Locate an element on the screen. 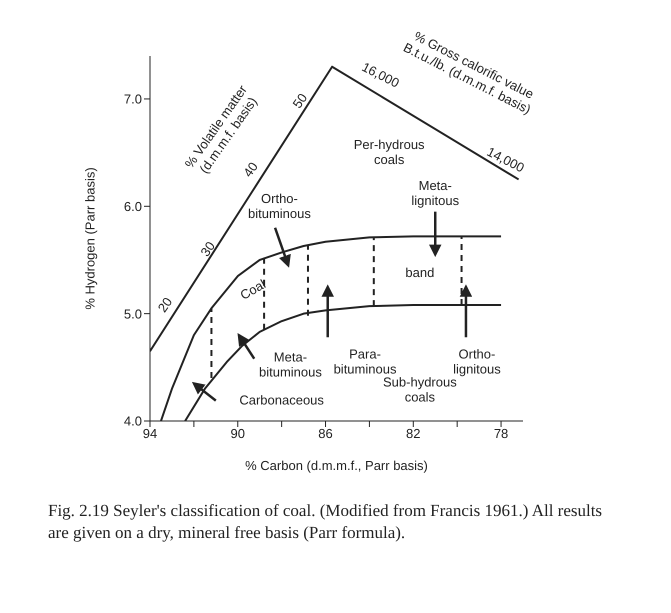  x-tick-label: 90 is located at coordinates (237, 434).